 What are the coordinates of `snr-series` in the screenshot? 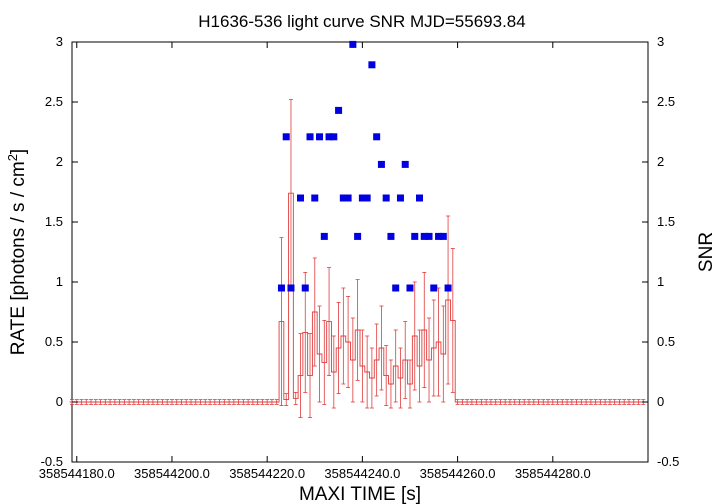 It's located at (364, 166).